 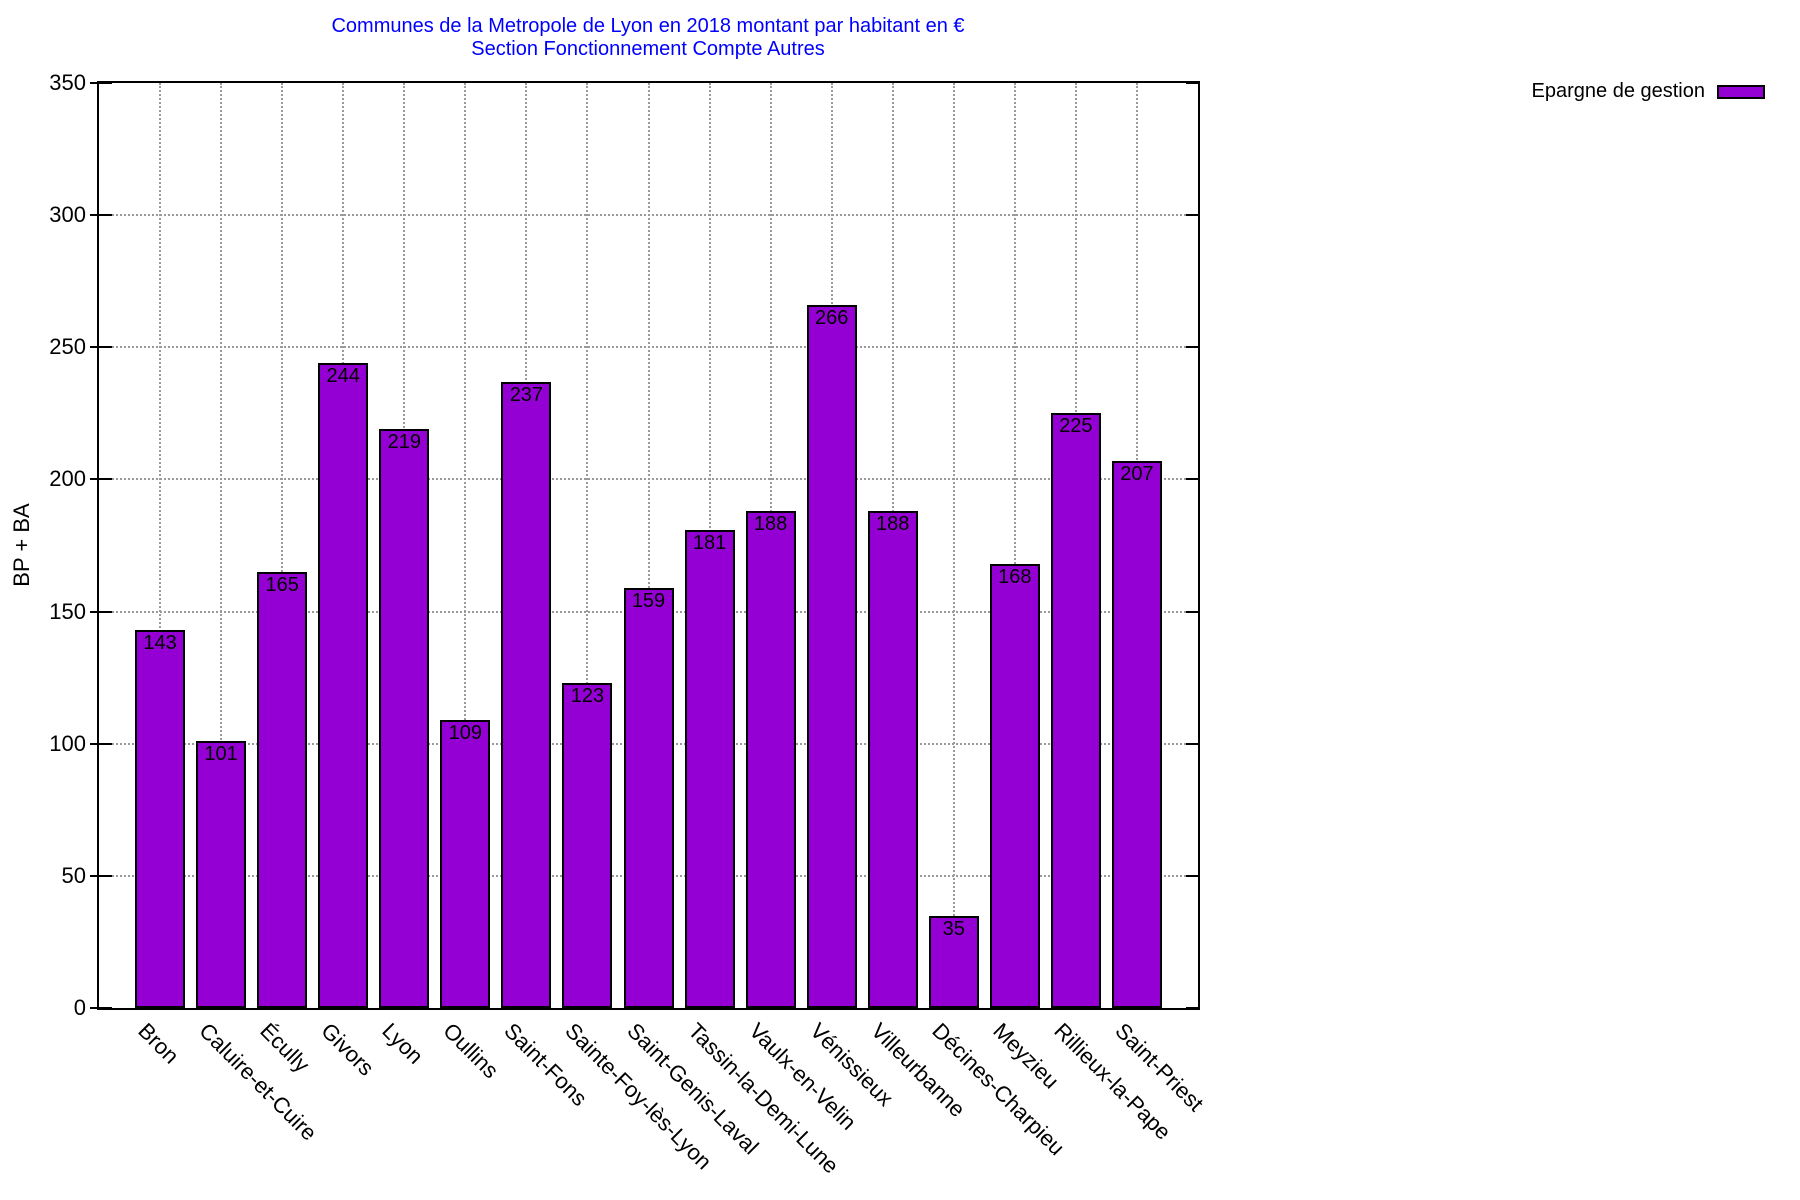 I want to click on bar-value-label: 101, so click(x=221, y=754).